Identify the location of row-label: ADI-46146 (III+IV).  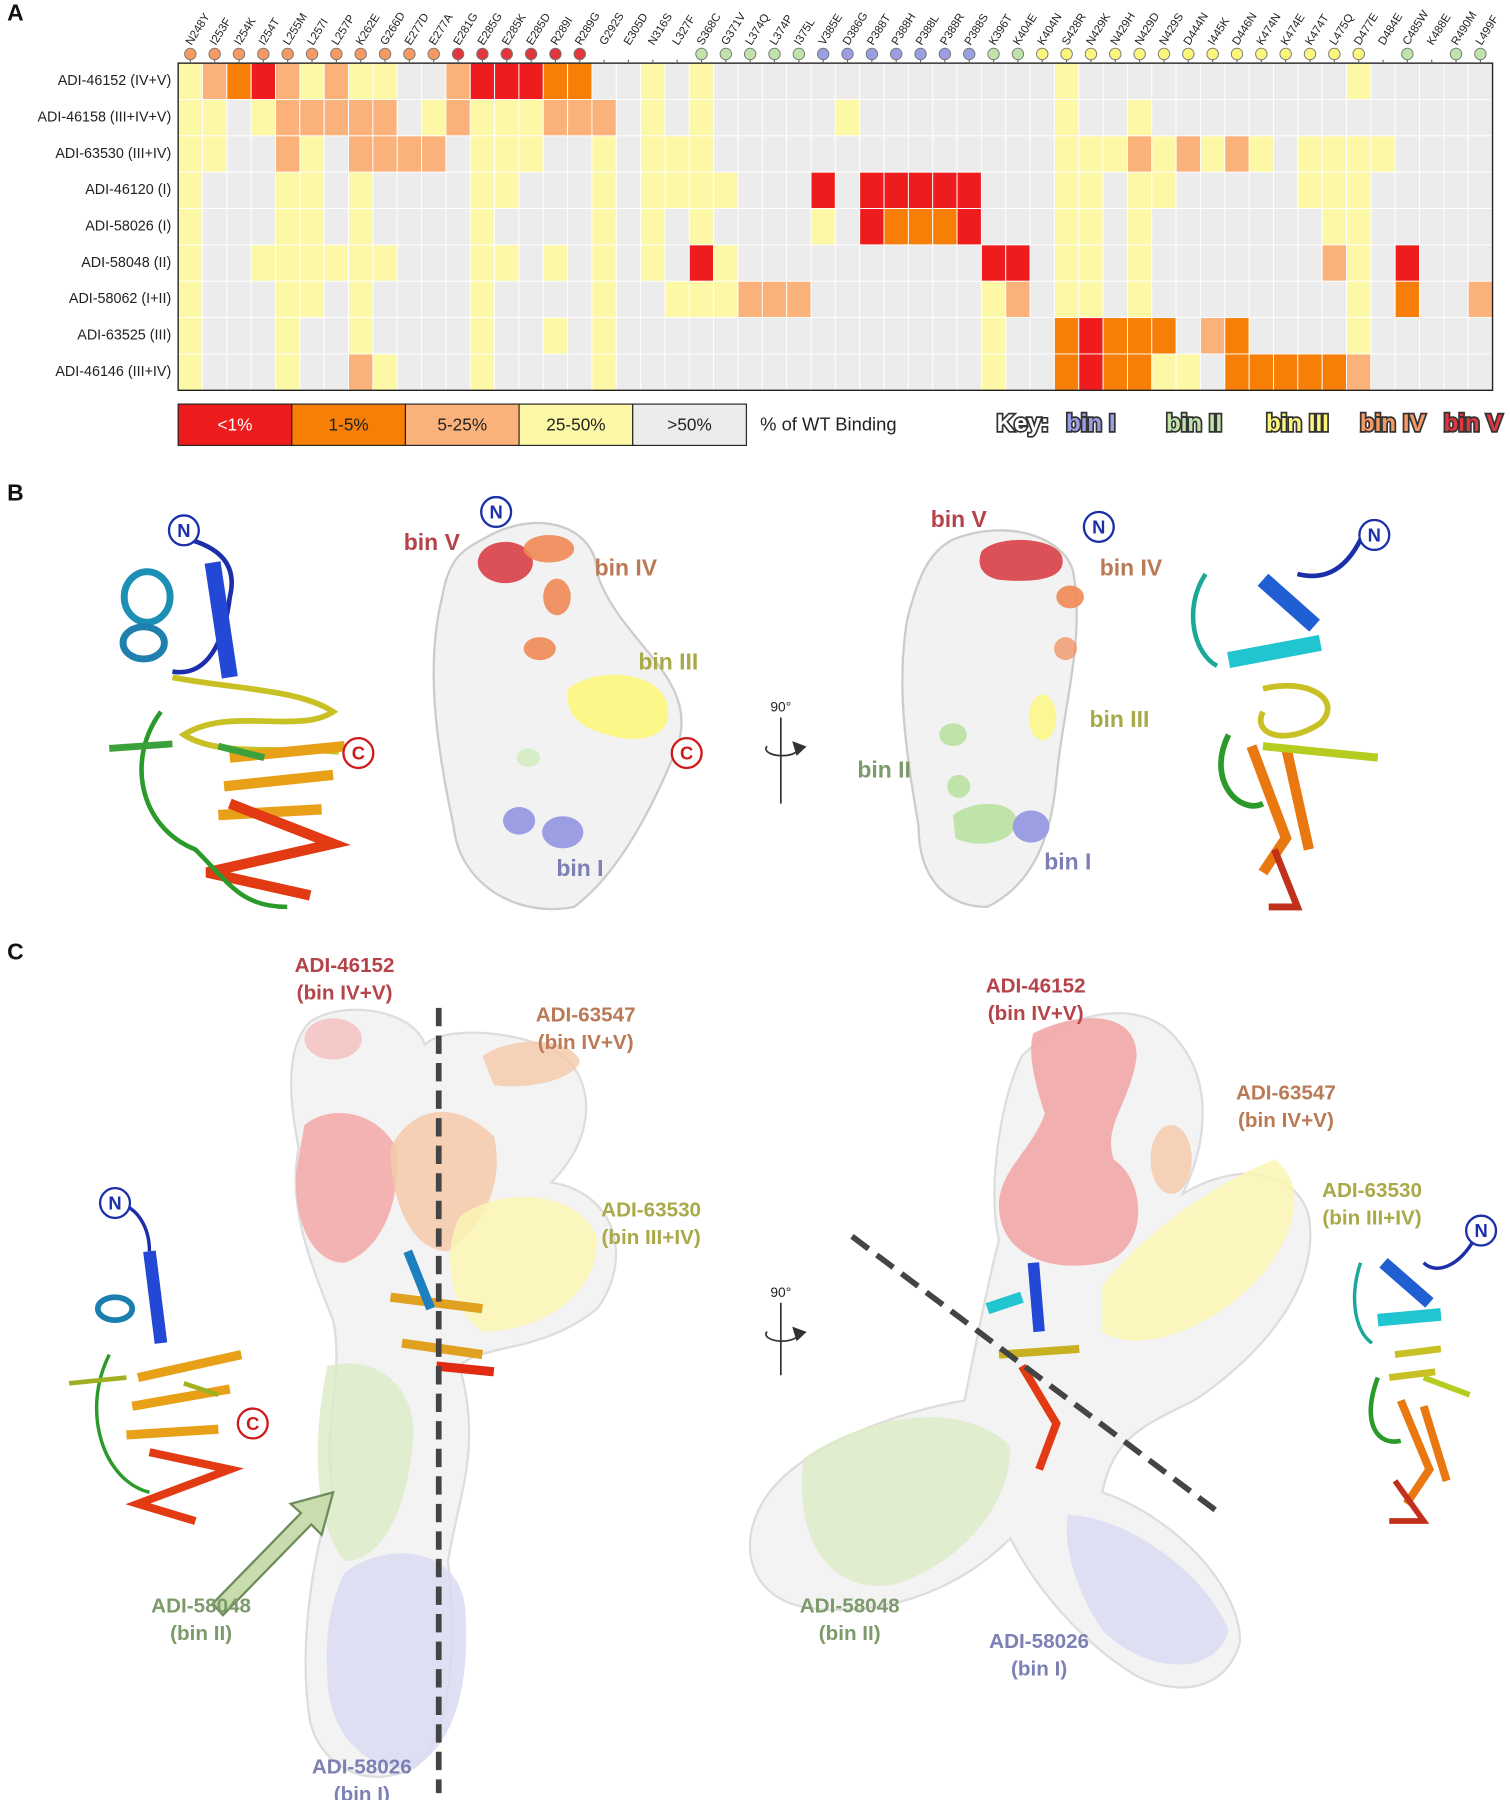
(113, 372).